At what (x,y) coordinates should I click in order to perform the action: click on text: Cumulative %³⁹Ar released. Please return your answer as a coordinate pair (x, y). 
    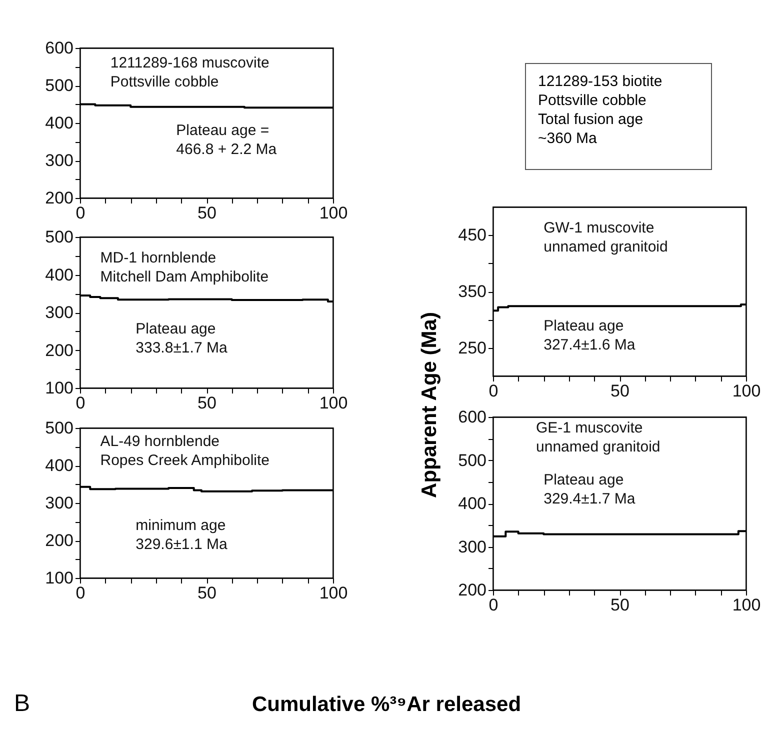
    Looking at the image, I should click on (387, 704).